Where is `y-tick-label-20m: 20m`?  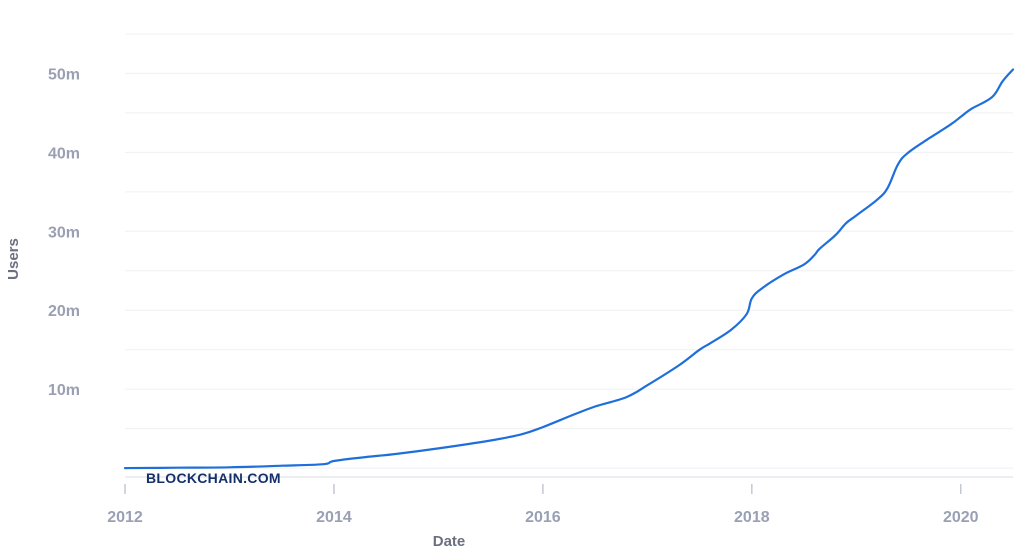
y-tick-label-20m: 20m is located at coordinates (64, 311).